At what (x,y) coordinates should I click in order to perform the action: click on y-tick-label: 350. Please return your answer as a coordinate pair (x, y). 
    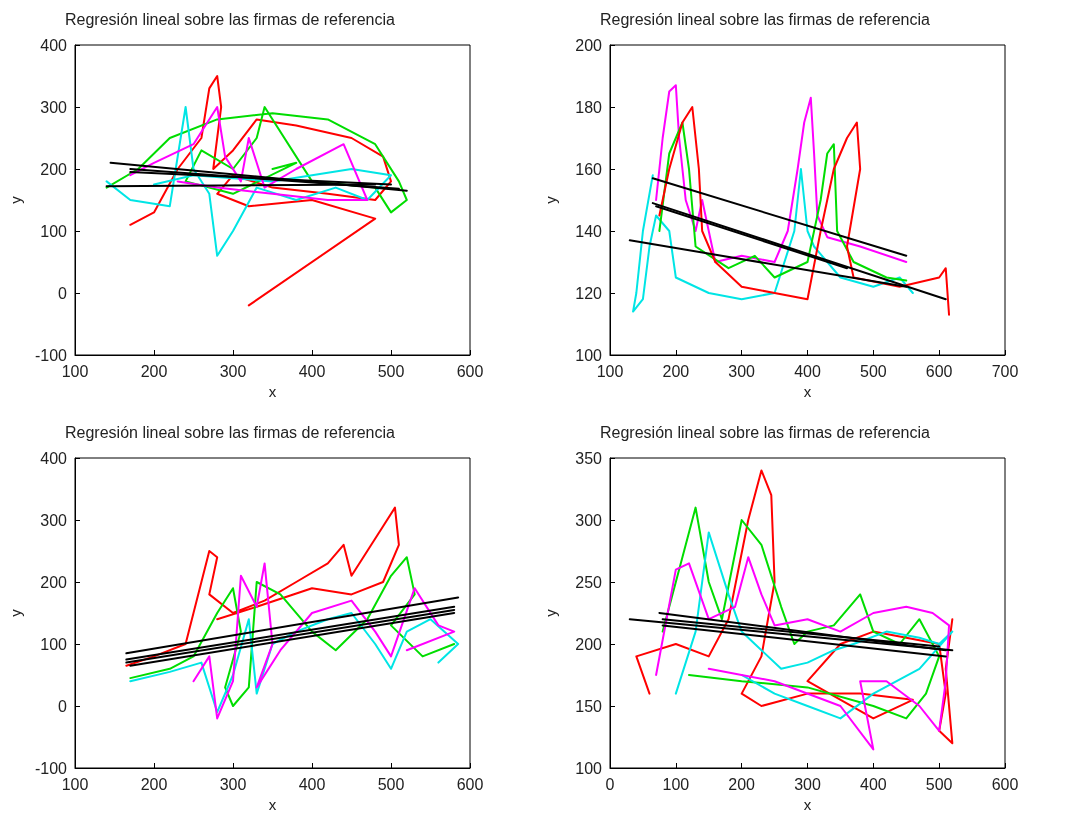
    Looking at the image, I should click on (589, 458).